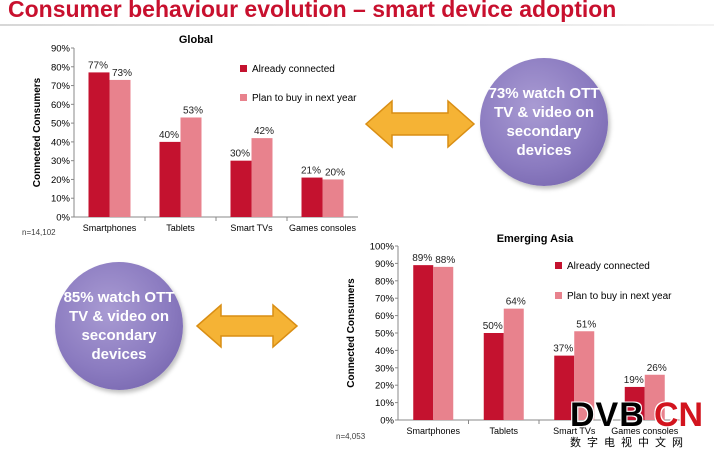  Describe the element at coordinates (535, 239) in the screenshot. I see `chart-title: Emerging Asia` at that location.